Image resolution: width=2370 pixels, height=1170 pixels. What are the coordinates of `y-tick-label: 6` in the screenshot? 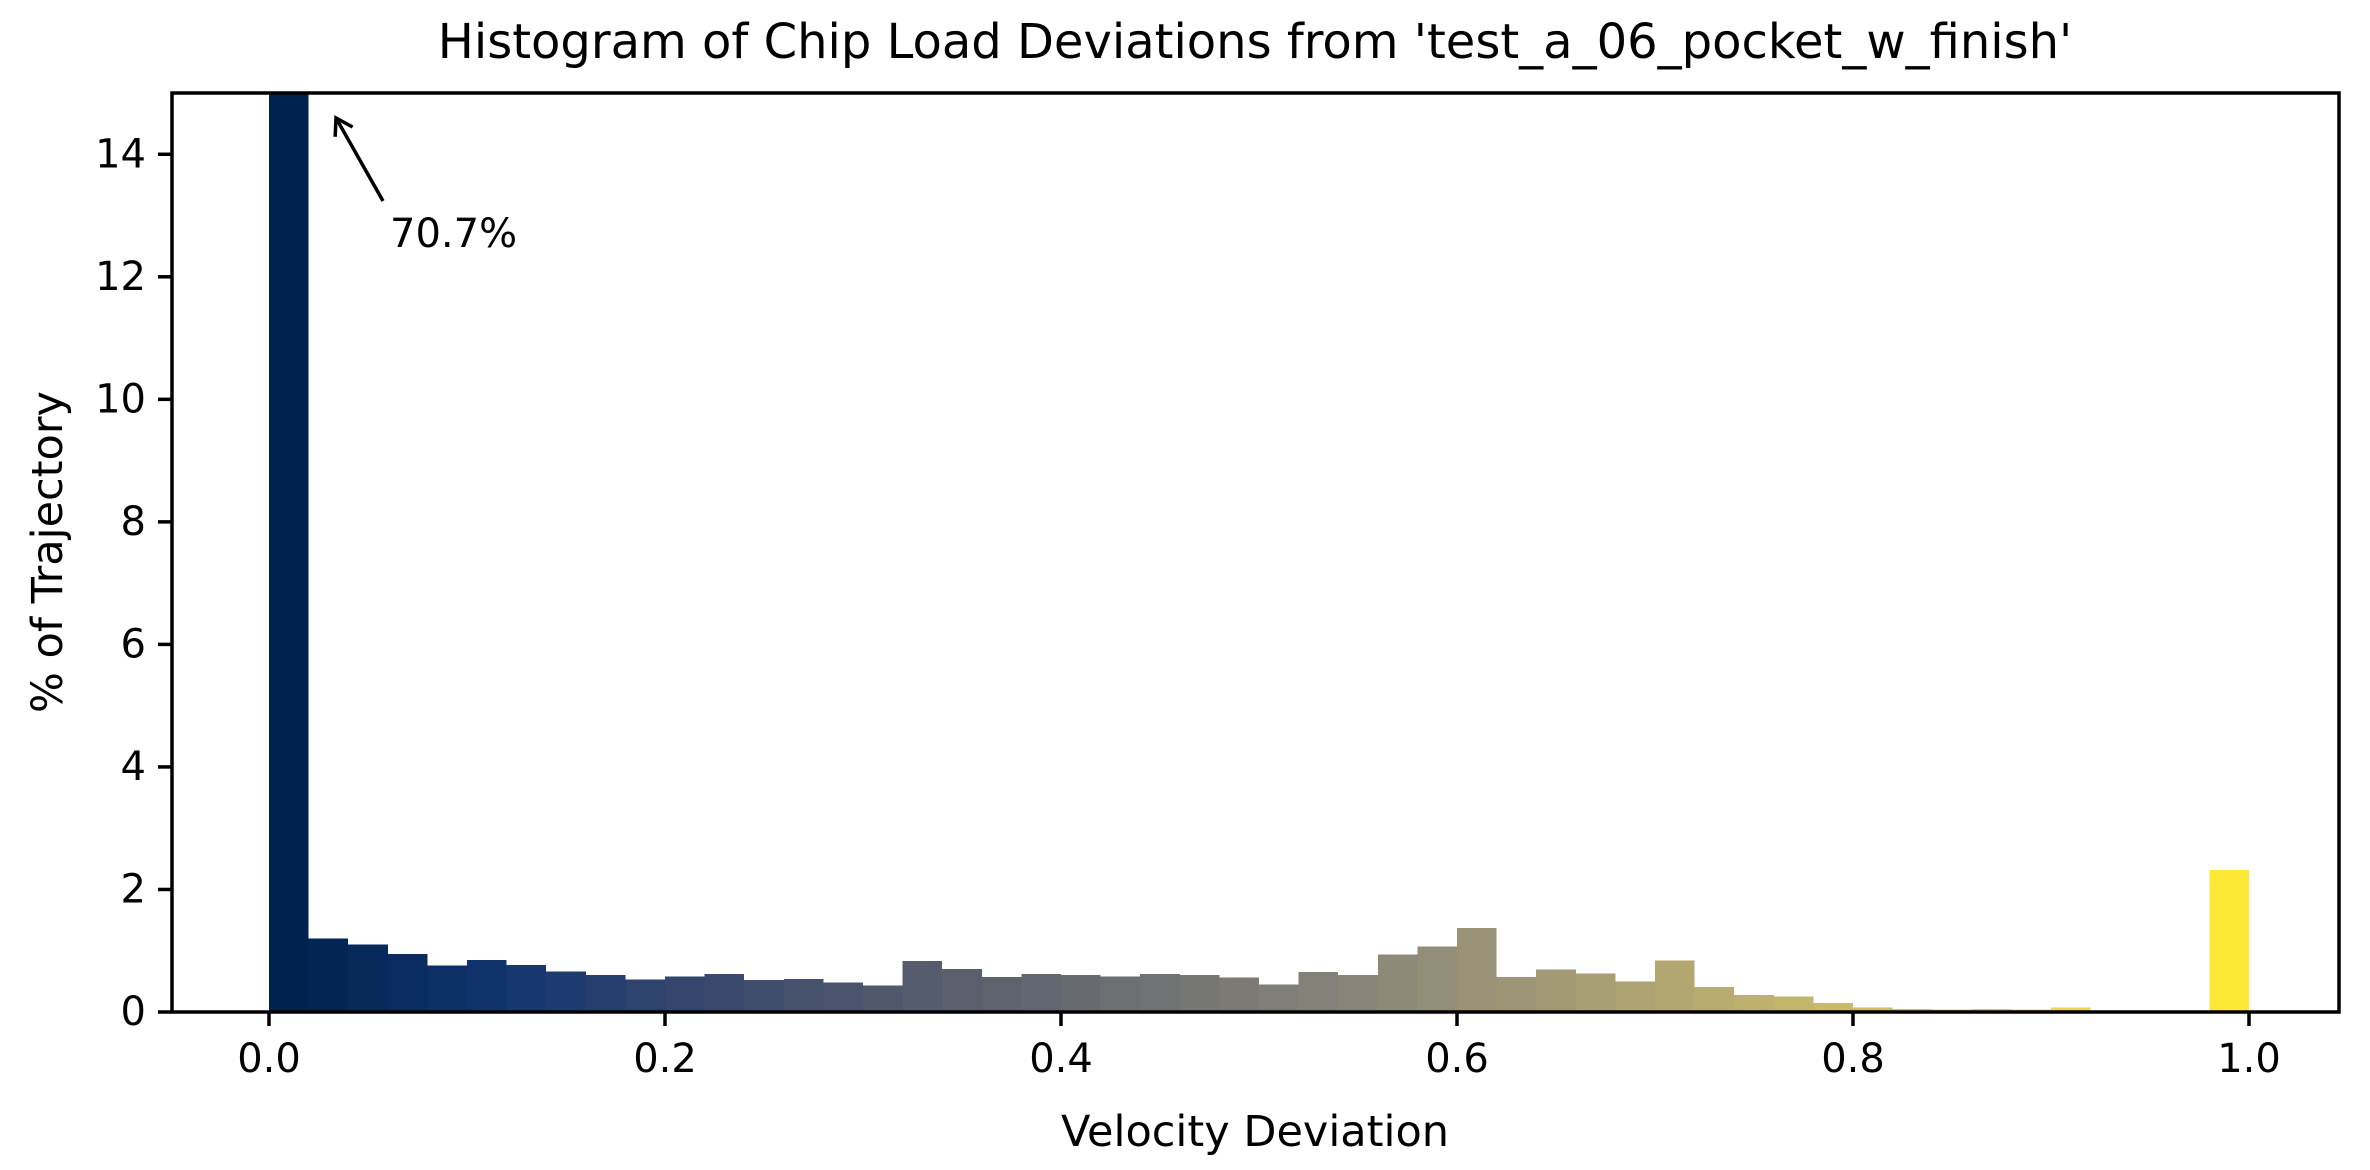 It's located at (133, 644).